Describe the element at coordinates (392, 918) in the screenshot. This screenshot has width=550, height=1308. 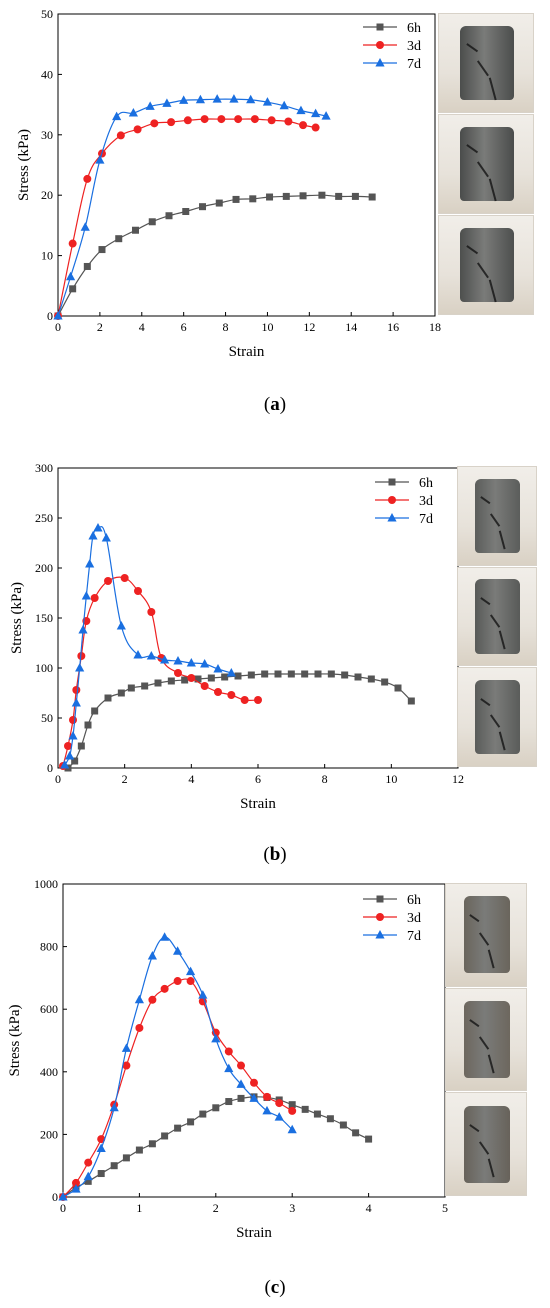
I see `legend-c: 6h 3d 7d` at that location.